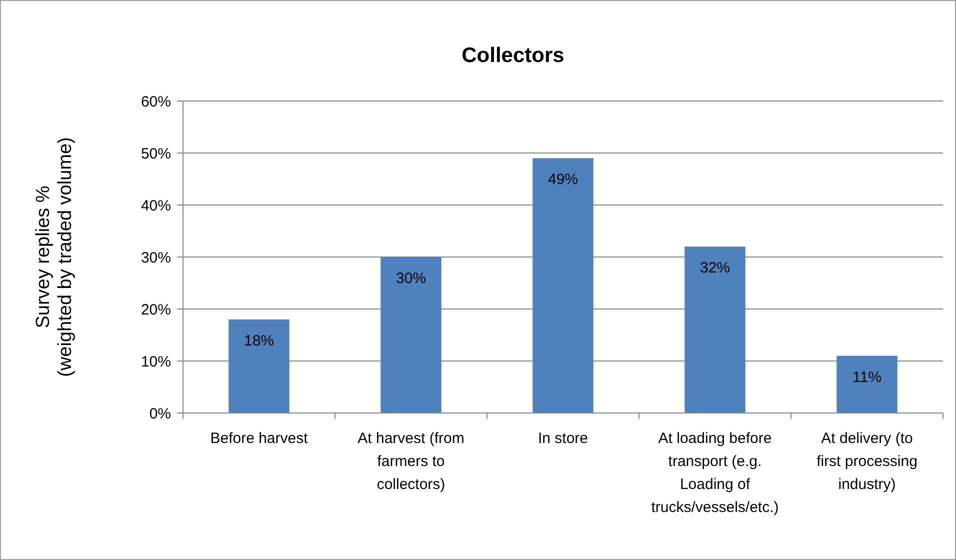 The height and width of the screenshot is (560, 956). What do you see at coordinates (155, 361) in the screenshot?
I see `y-tick-label: 10%` at bounding box center [155, 361].